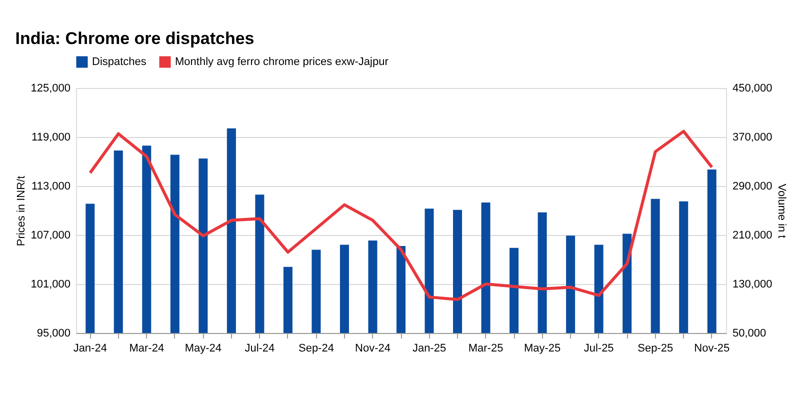  I want to click on x-tick-label: Nov-25, so click(712, 348).